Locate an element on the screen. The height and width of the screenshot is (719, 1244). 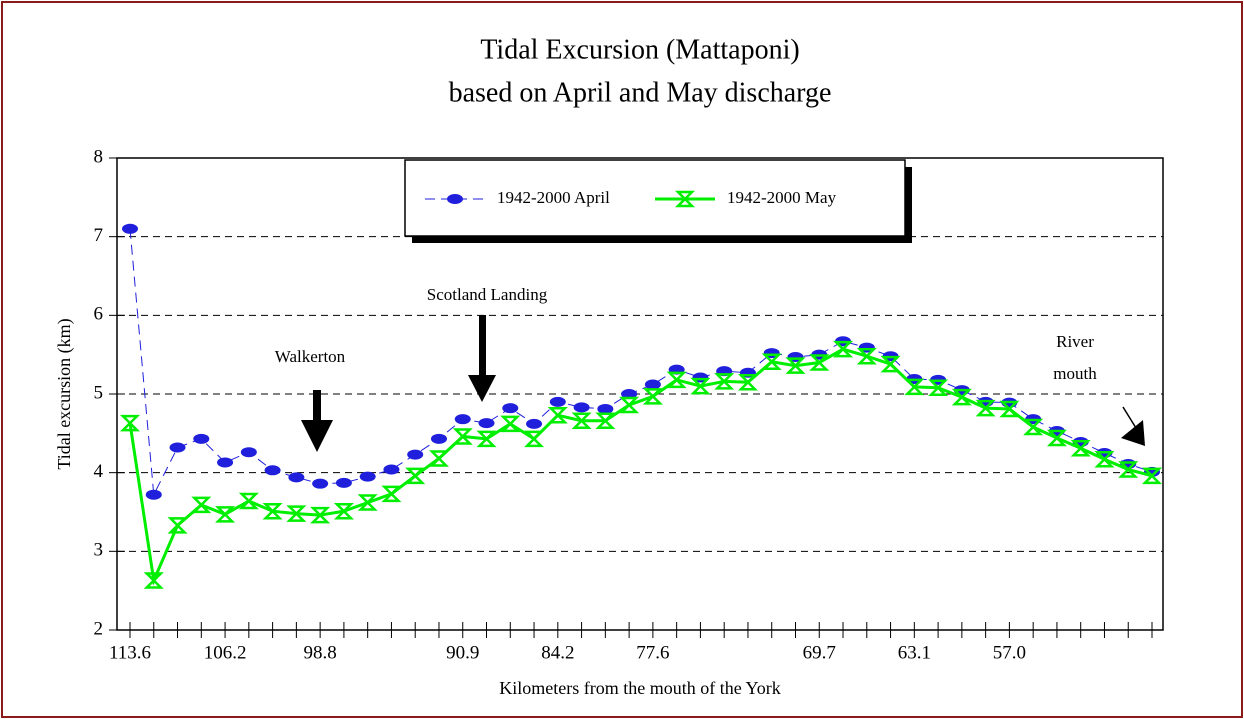
x-tick-label: 90.9 is located at coordinates (462, 652).